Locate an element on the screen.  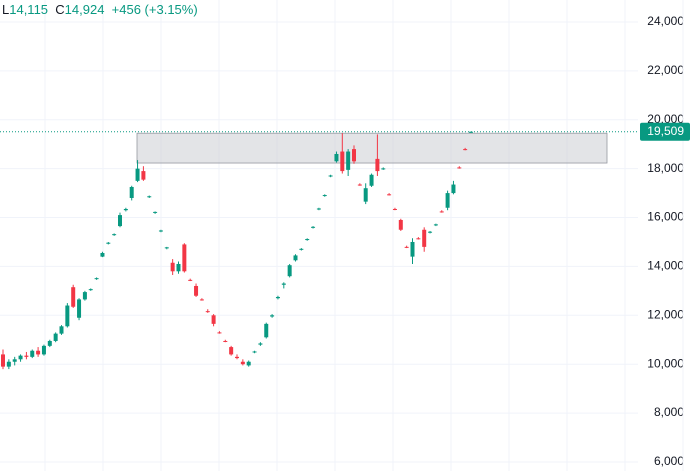
y-tick-label: 8,000 is located at coordinates (669, 412).